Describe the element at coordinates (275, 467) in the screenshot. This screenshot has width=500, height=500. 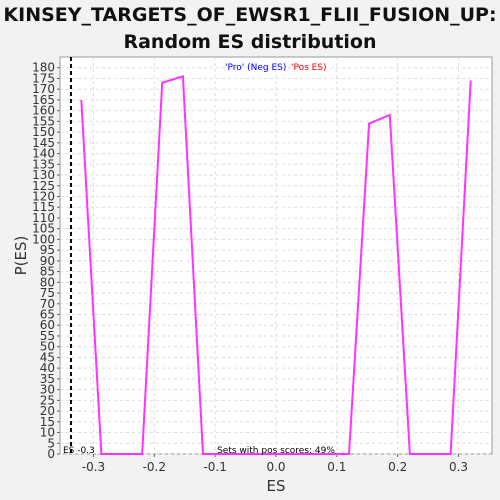
I see `x-tick-label: 0.0` at that location.